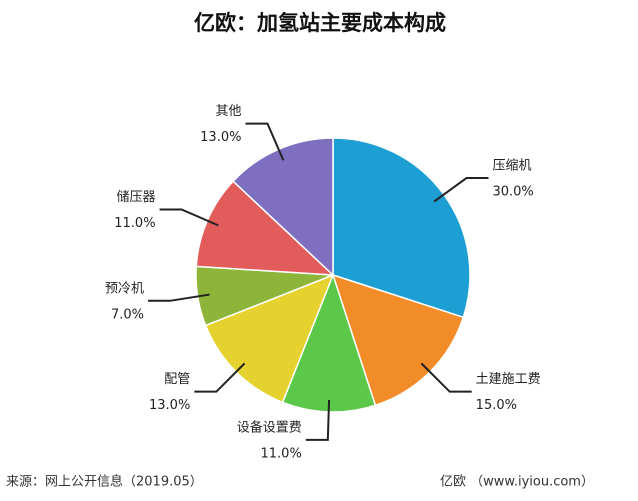  What do you see at coordinates (136, 197) in the screenshot?
I see `slice-label: 储压器` at bounding box center [136, 197].